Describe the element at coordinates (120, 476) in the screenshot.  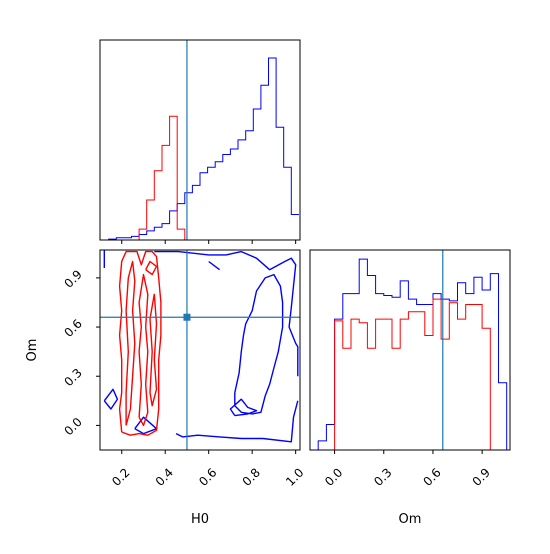
I see `xtick-label-H0-0: 0.2` at that location.